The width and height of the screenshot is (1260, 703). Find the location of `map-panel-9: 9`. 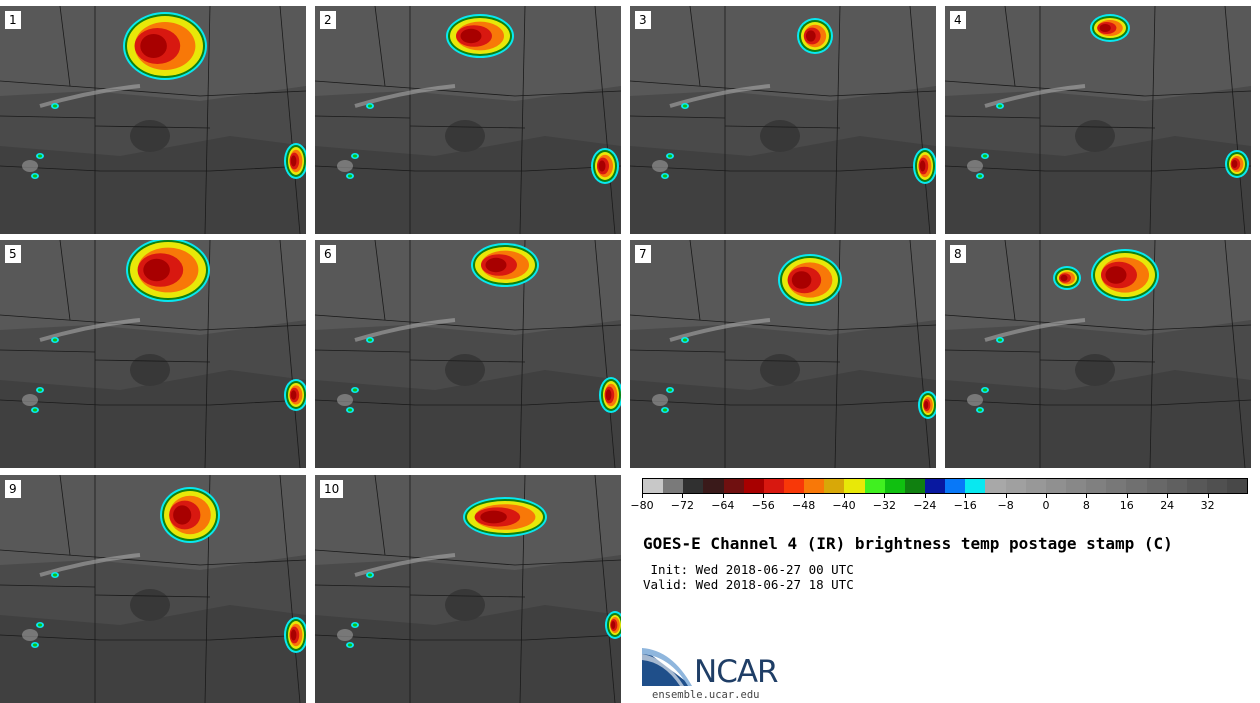

map-panel-9: 9 is located at coordinates (153, 589).